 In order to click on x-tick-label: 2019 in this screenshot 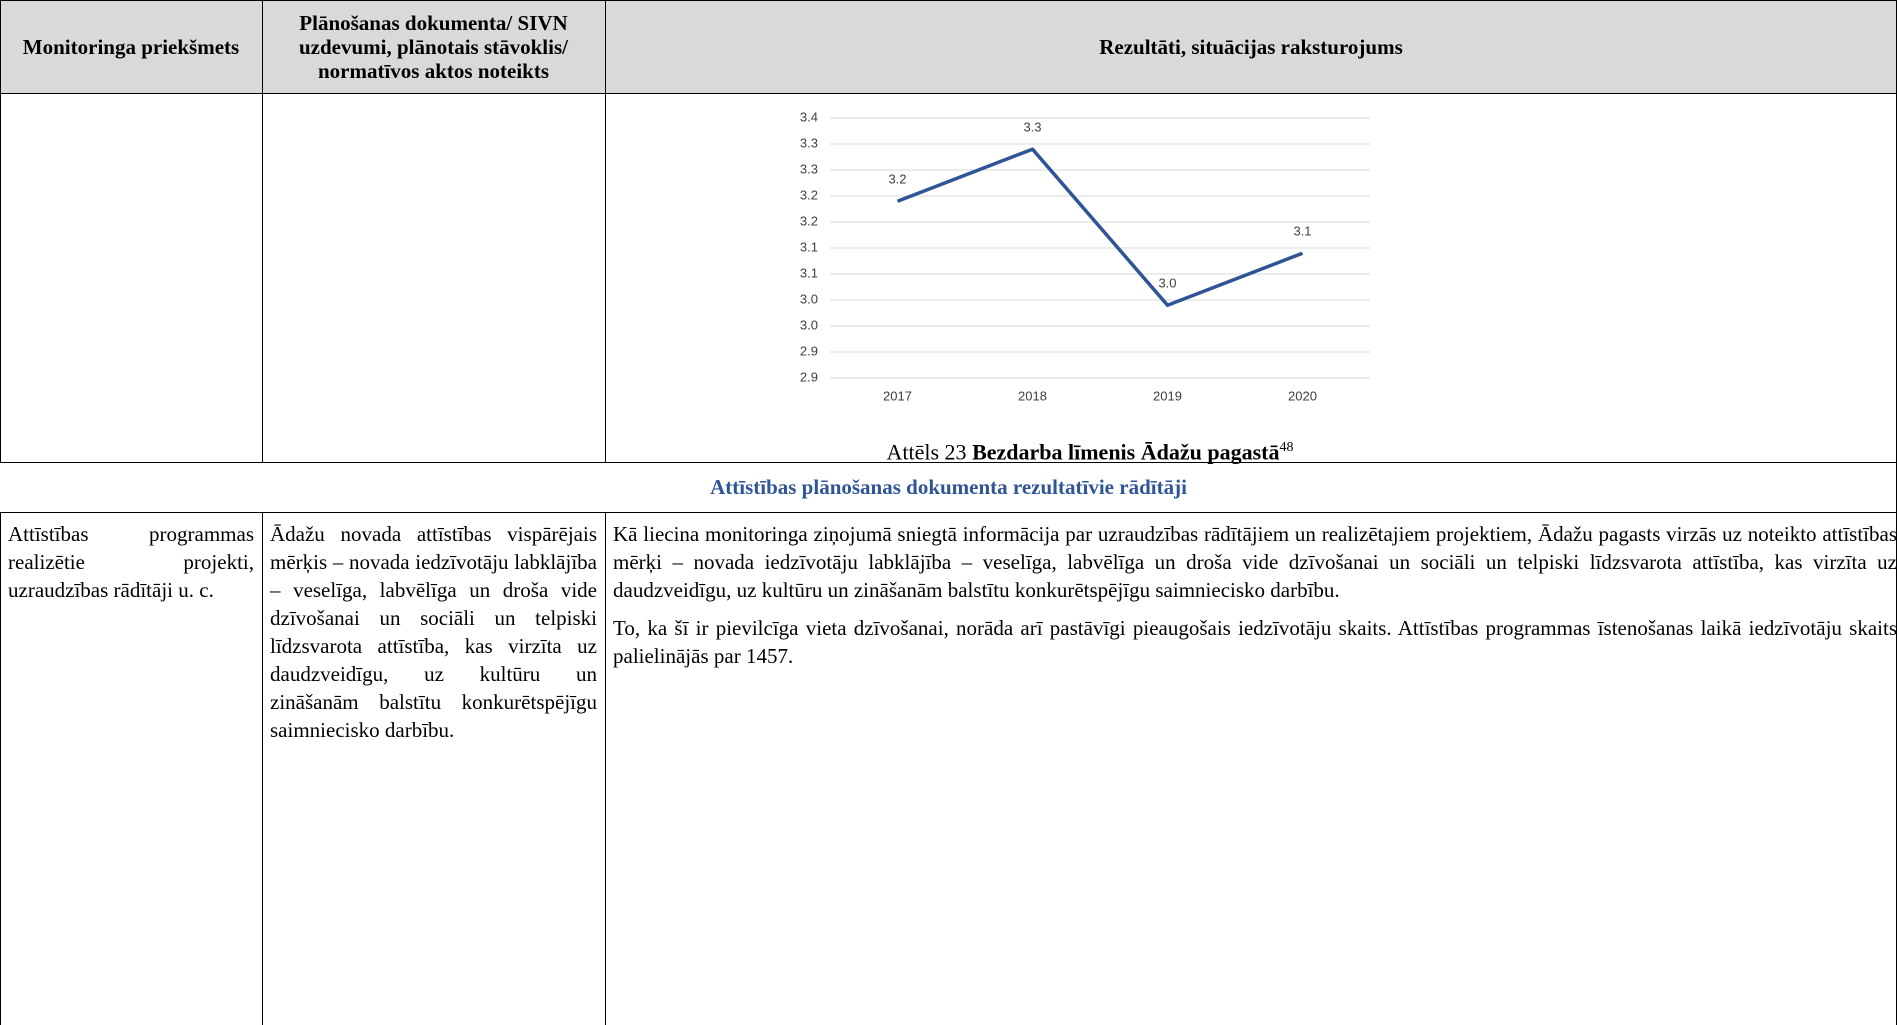, I will do `click(1167, 395)`.